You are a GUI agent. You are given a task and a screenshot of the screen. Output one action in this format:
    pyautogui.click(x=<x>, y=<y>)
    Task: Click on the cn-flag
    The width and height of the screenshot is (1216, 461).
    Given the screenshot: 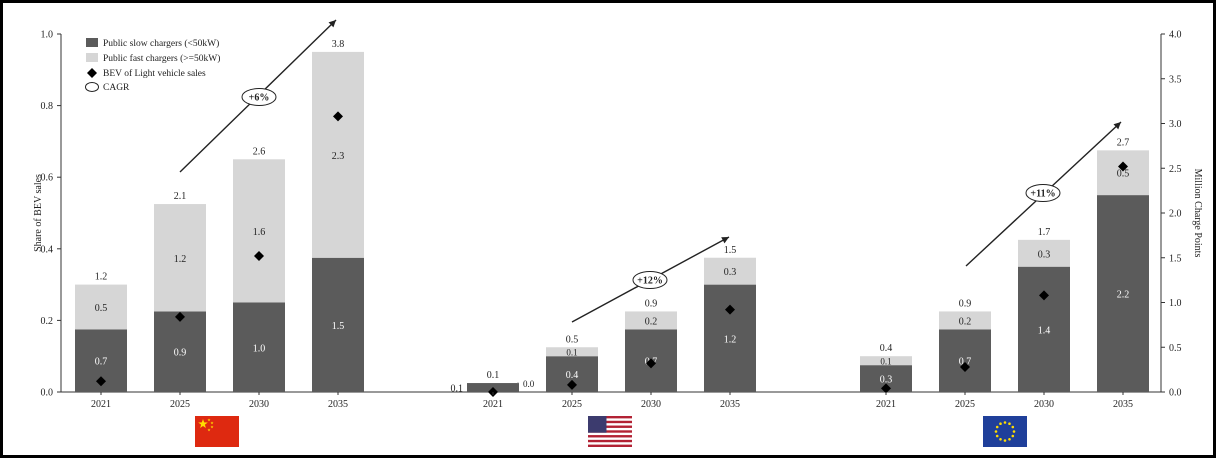 What is the action you would take?
    pyautogui.click(x=217, y=431)
    